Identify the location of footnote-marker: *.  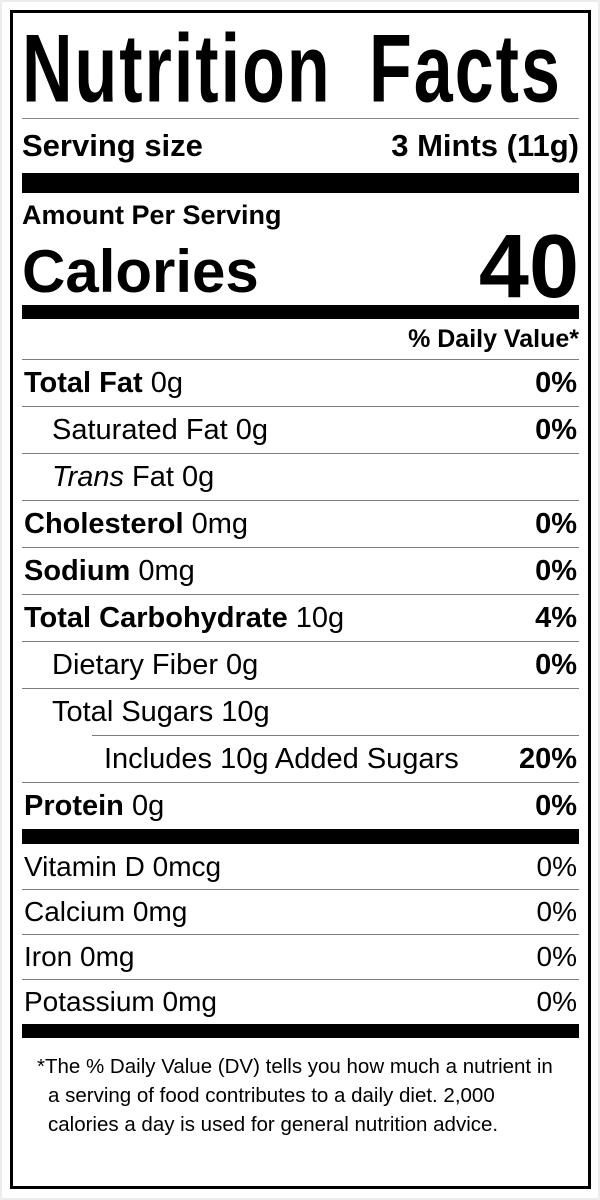
(41, 1066).